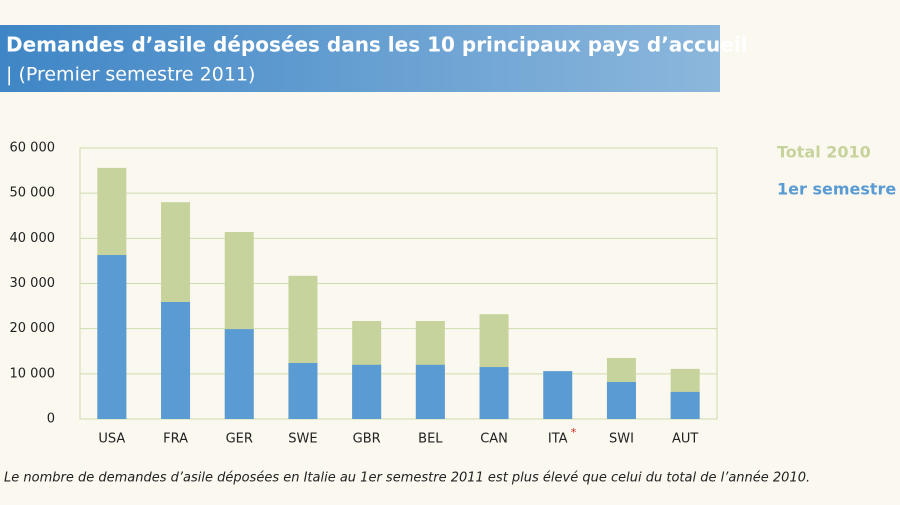 This screenshot has width=900, height=505. What do you see at coordinates (130, 75) in the screenshot?
I see `chart-subtitle: | (Premier semestre 2011)` at bounding box center [130, 75].